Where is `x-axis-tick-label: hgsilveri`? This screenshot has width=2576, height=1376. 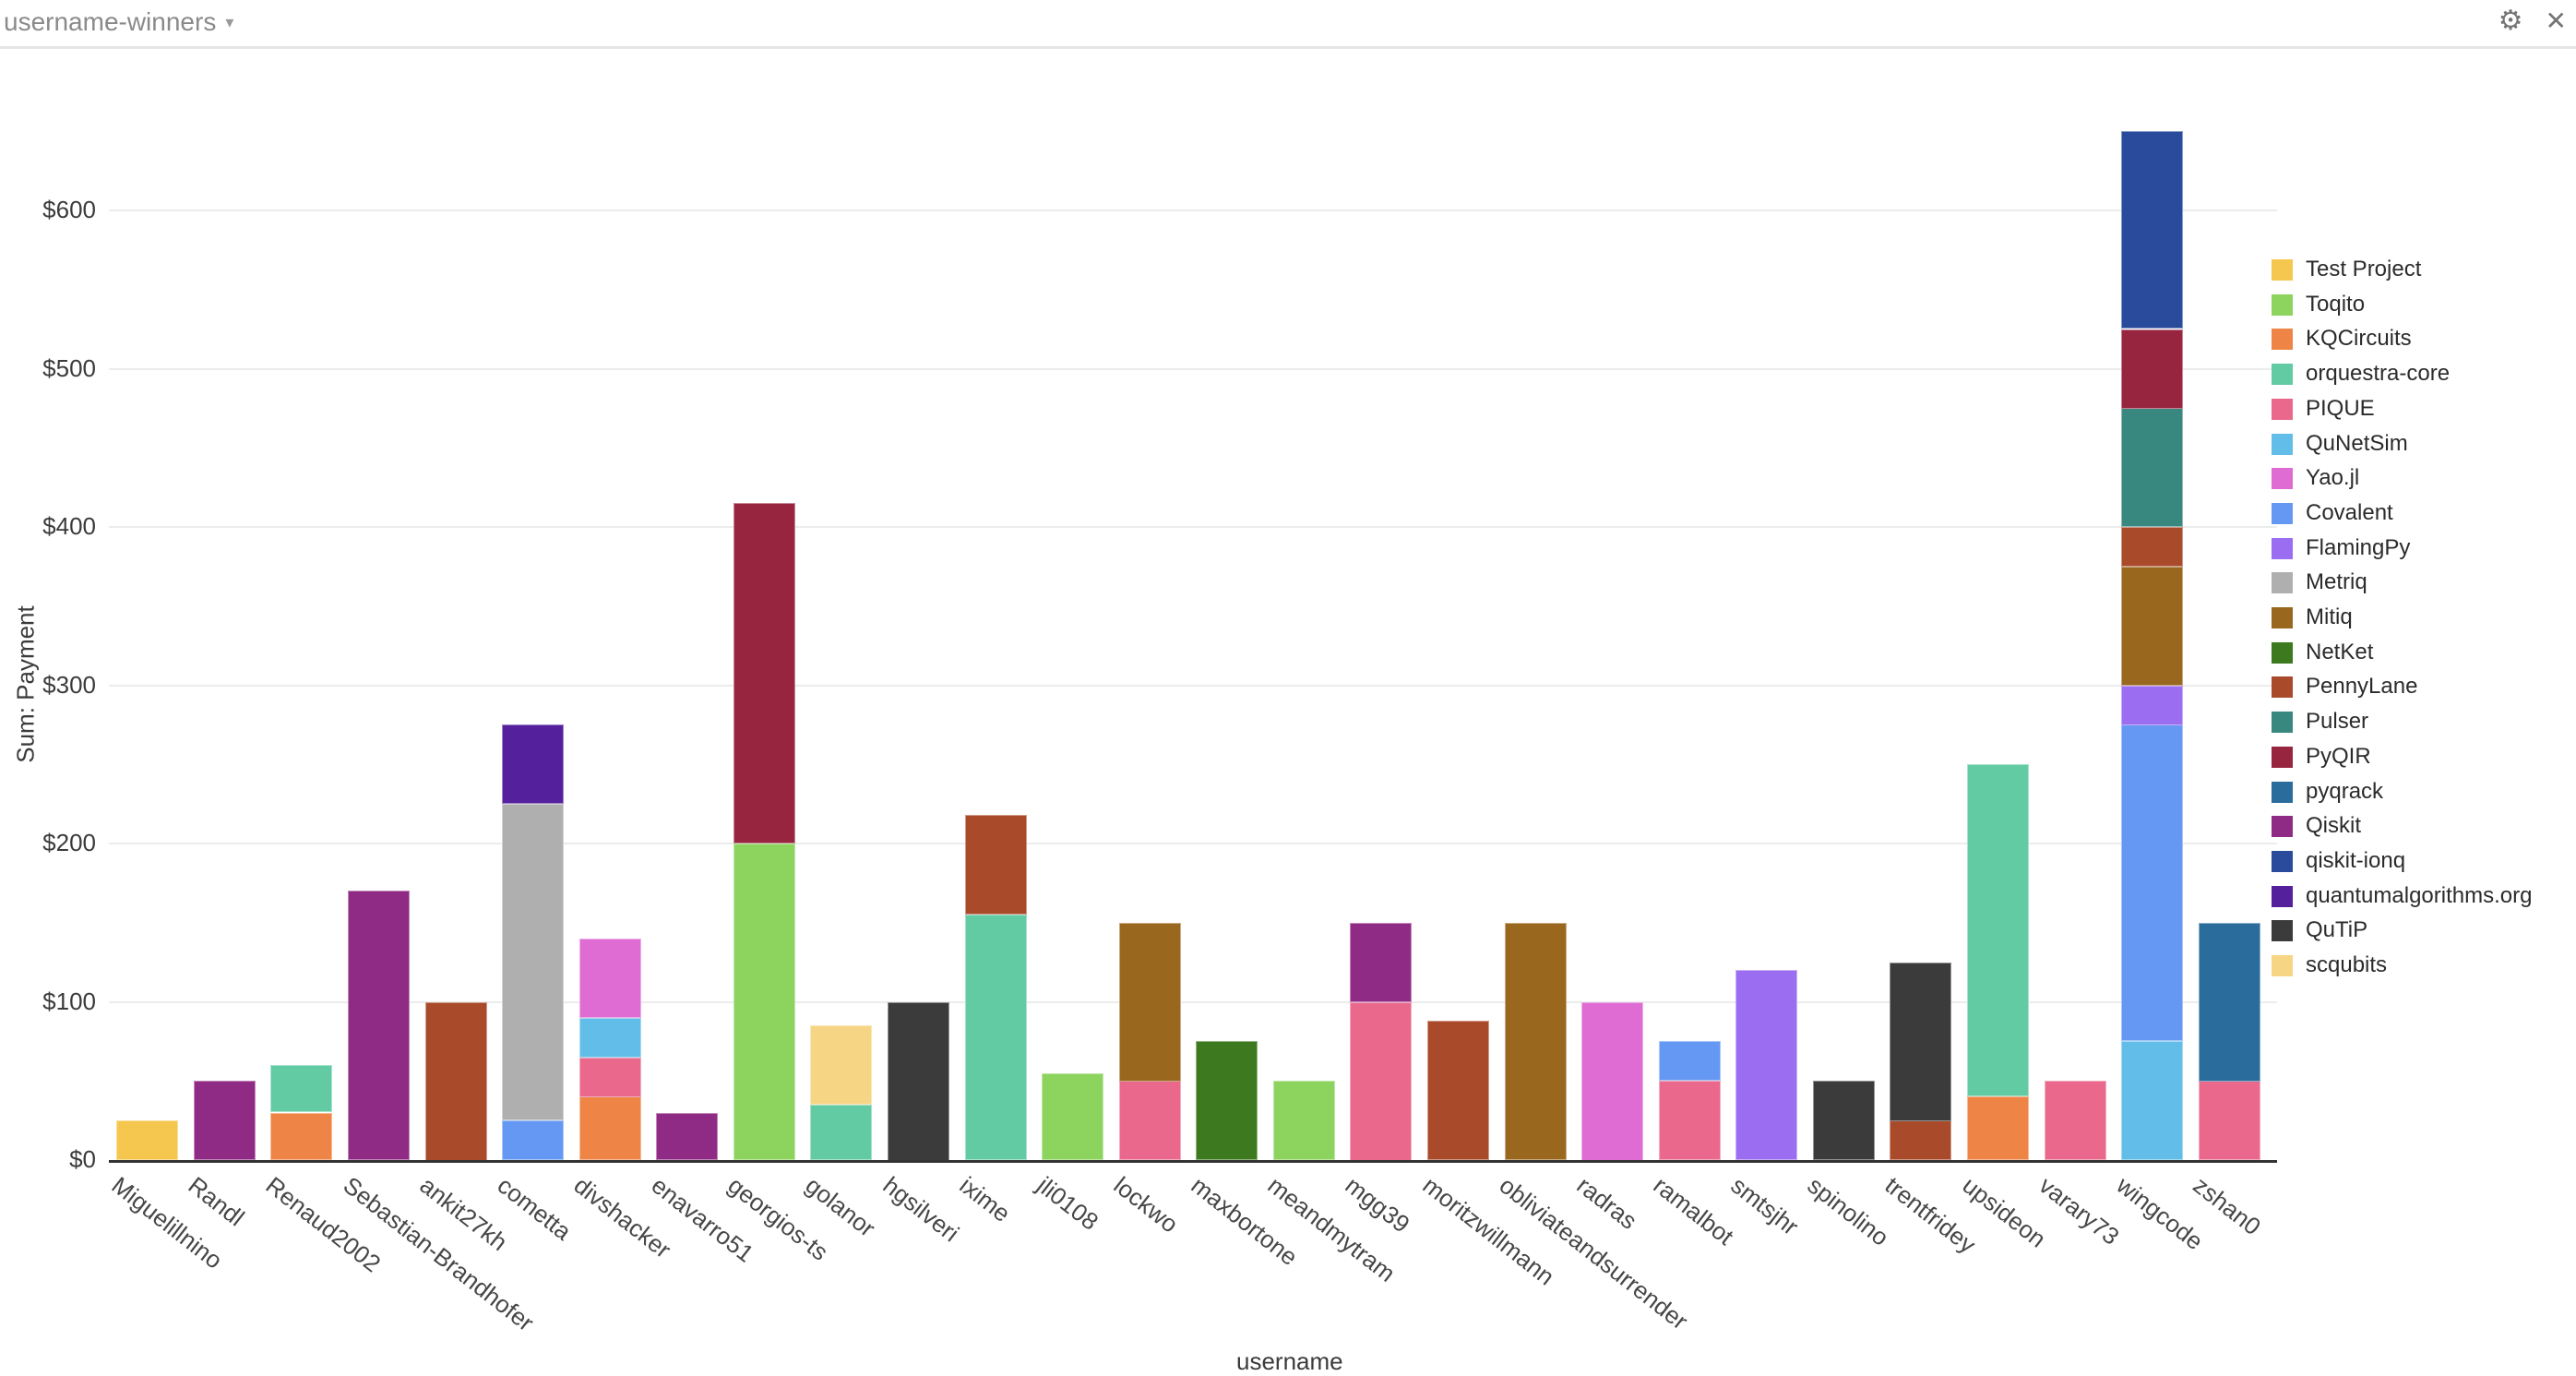 x-axis-tick-label: hgsilveri is located at coordinates (921, 1210).